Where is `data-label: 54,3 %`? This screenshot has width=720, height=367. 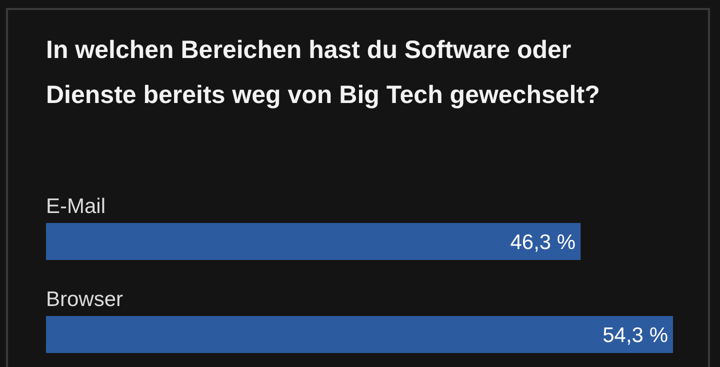 data-label: 54,3 % is located at coordinates (635, 335).